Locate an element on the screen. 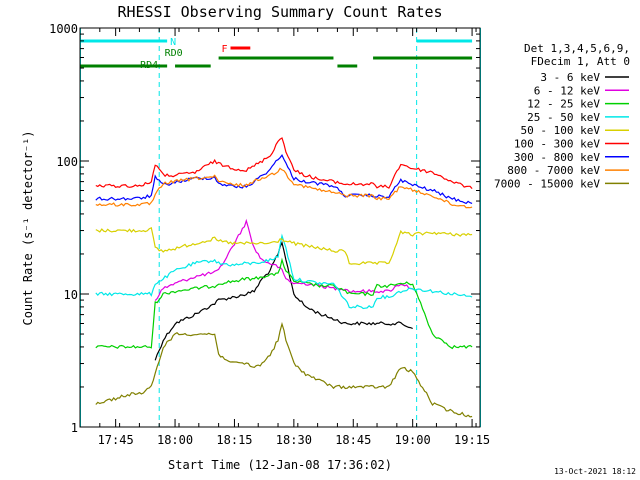 Image resolution: width=640 pixels, height=480 pixels. legend-label-1: 6 - 12 keV is located at coordinates (567, 90).